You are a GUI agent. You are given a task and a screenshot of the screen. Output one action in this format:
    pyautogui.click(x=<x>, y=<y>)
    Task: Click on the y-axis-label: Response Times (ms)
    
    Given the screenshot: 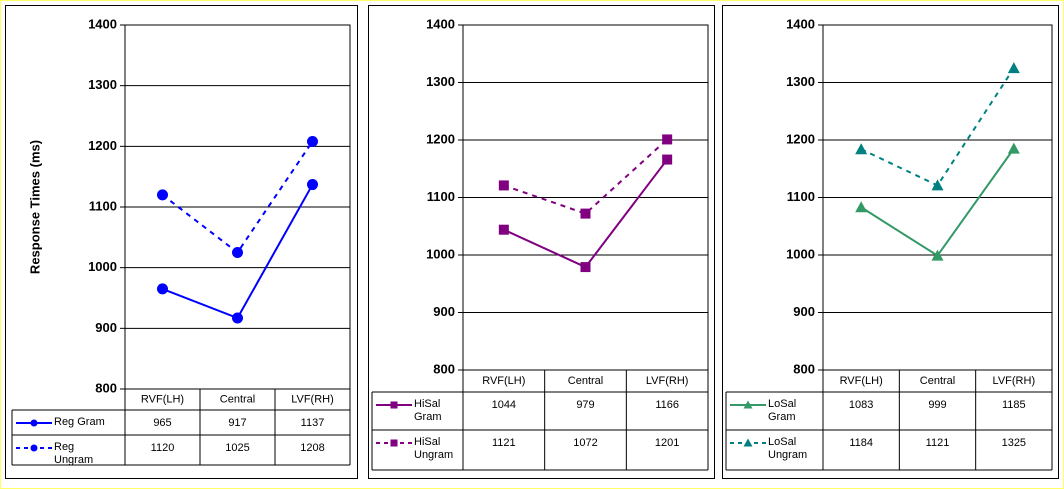 What is the action you would take?
    pyautogui.click(x=34, y=207)
    